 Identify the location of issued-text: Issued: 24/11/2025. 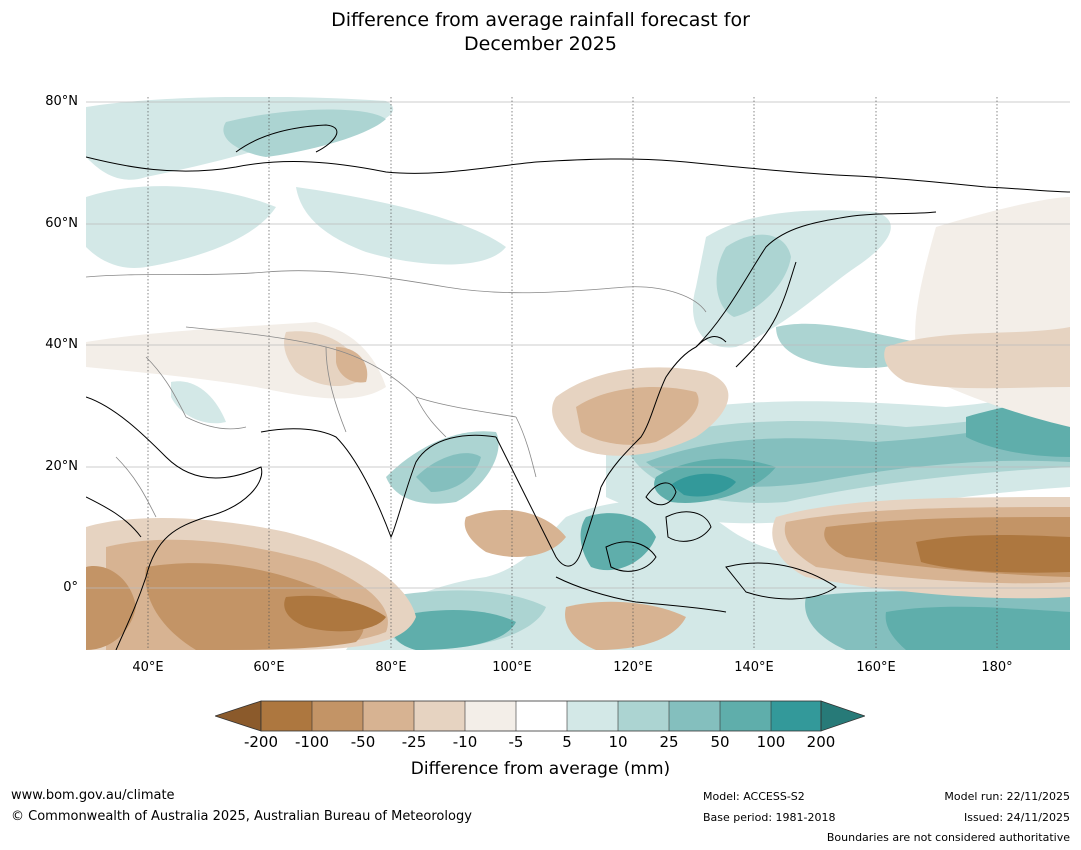
(1016, 817).